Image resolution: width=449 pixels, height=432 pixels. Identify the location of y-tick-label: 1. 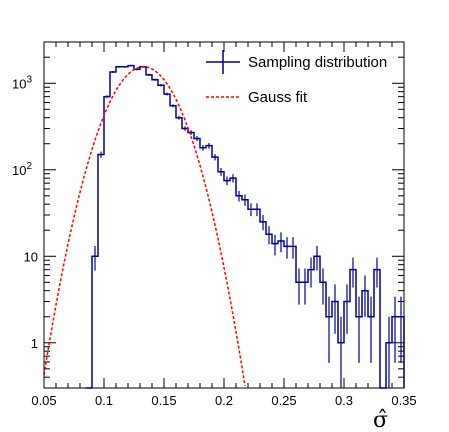
(34, 343).